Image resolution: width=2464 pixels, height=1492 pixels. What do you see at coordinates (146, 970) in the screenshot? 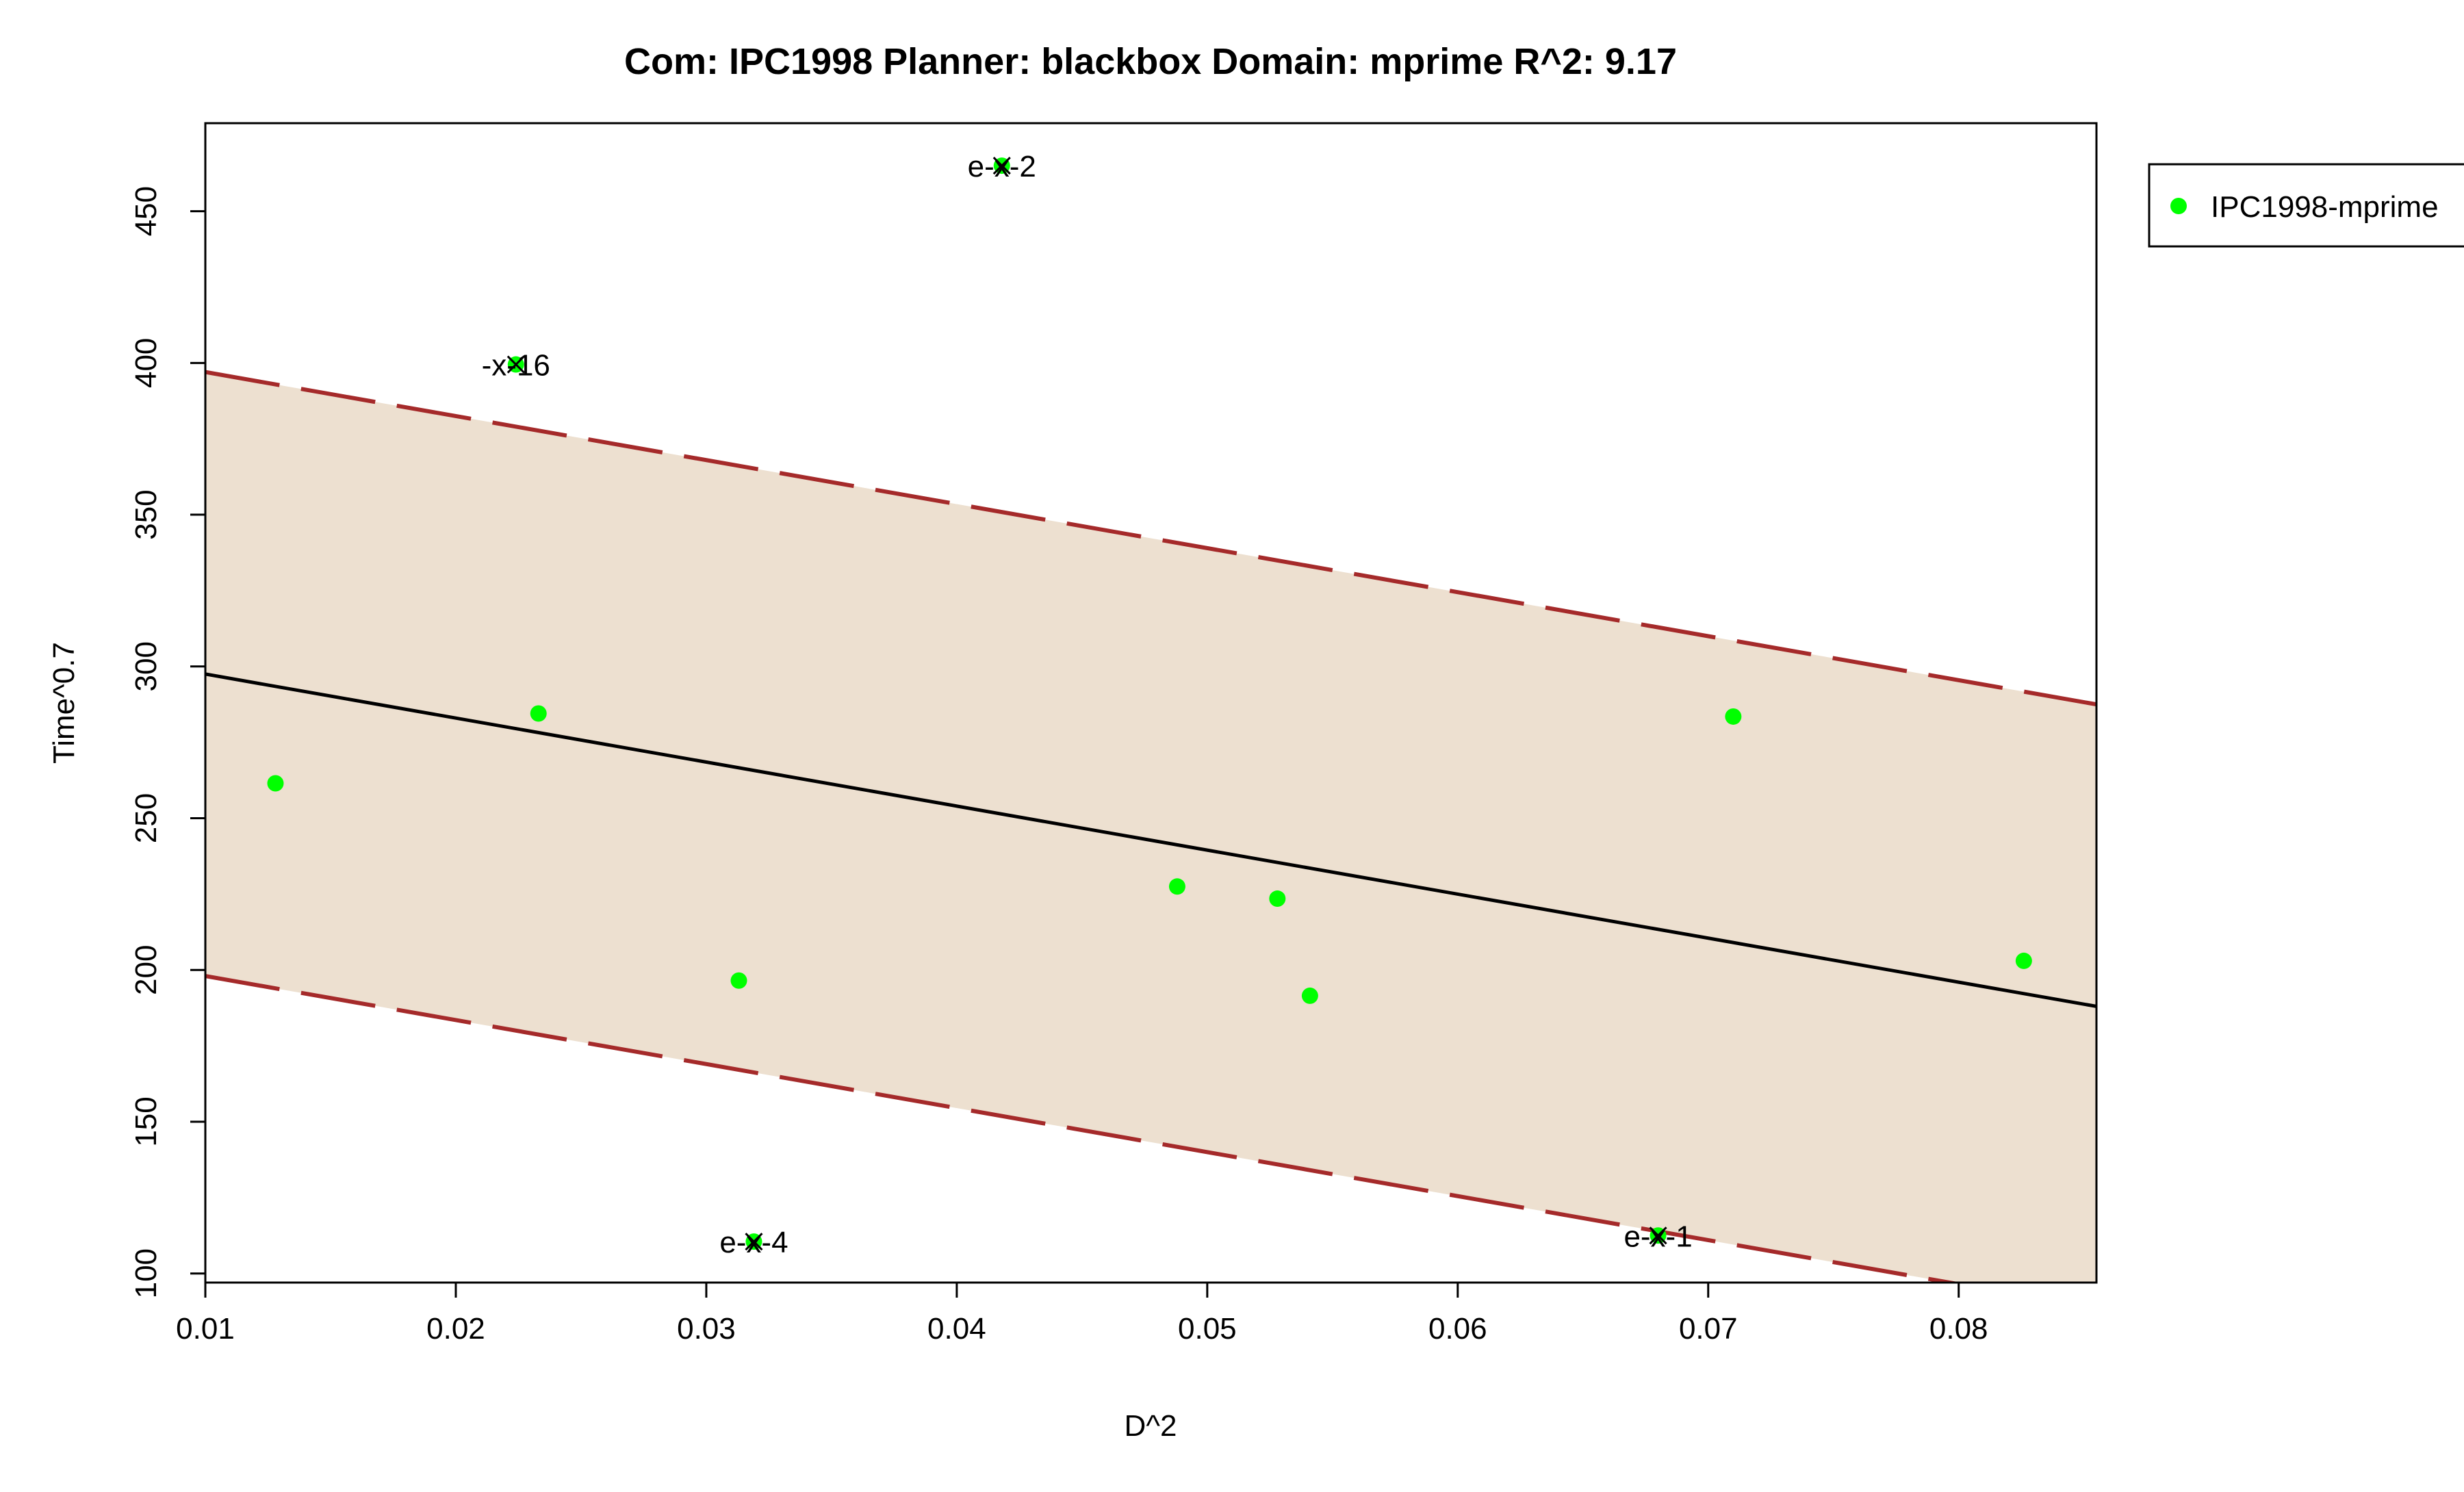
I see `y-tick-label: 200` at bounding box center [146, 970].